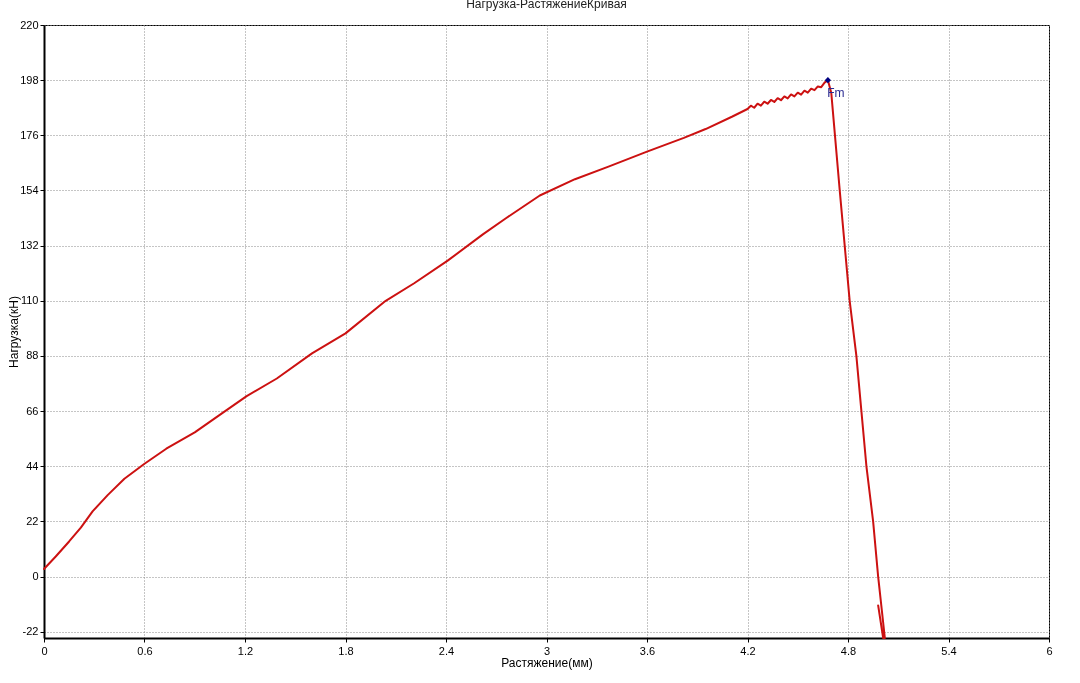  I want to click on x-tick-label: 1.8, so click(346, 650).